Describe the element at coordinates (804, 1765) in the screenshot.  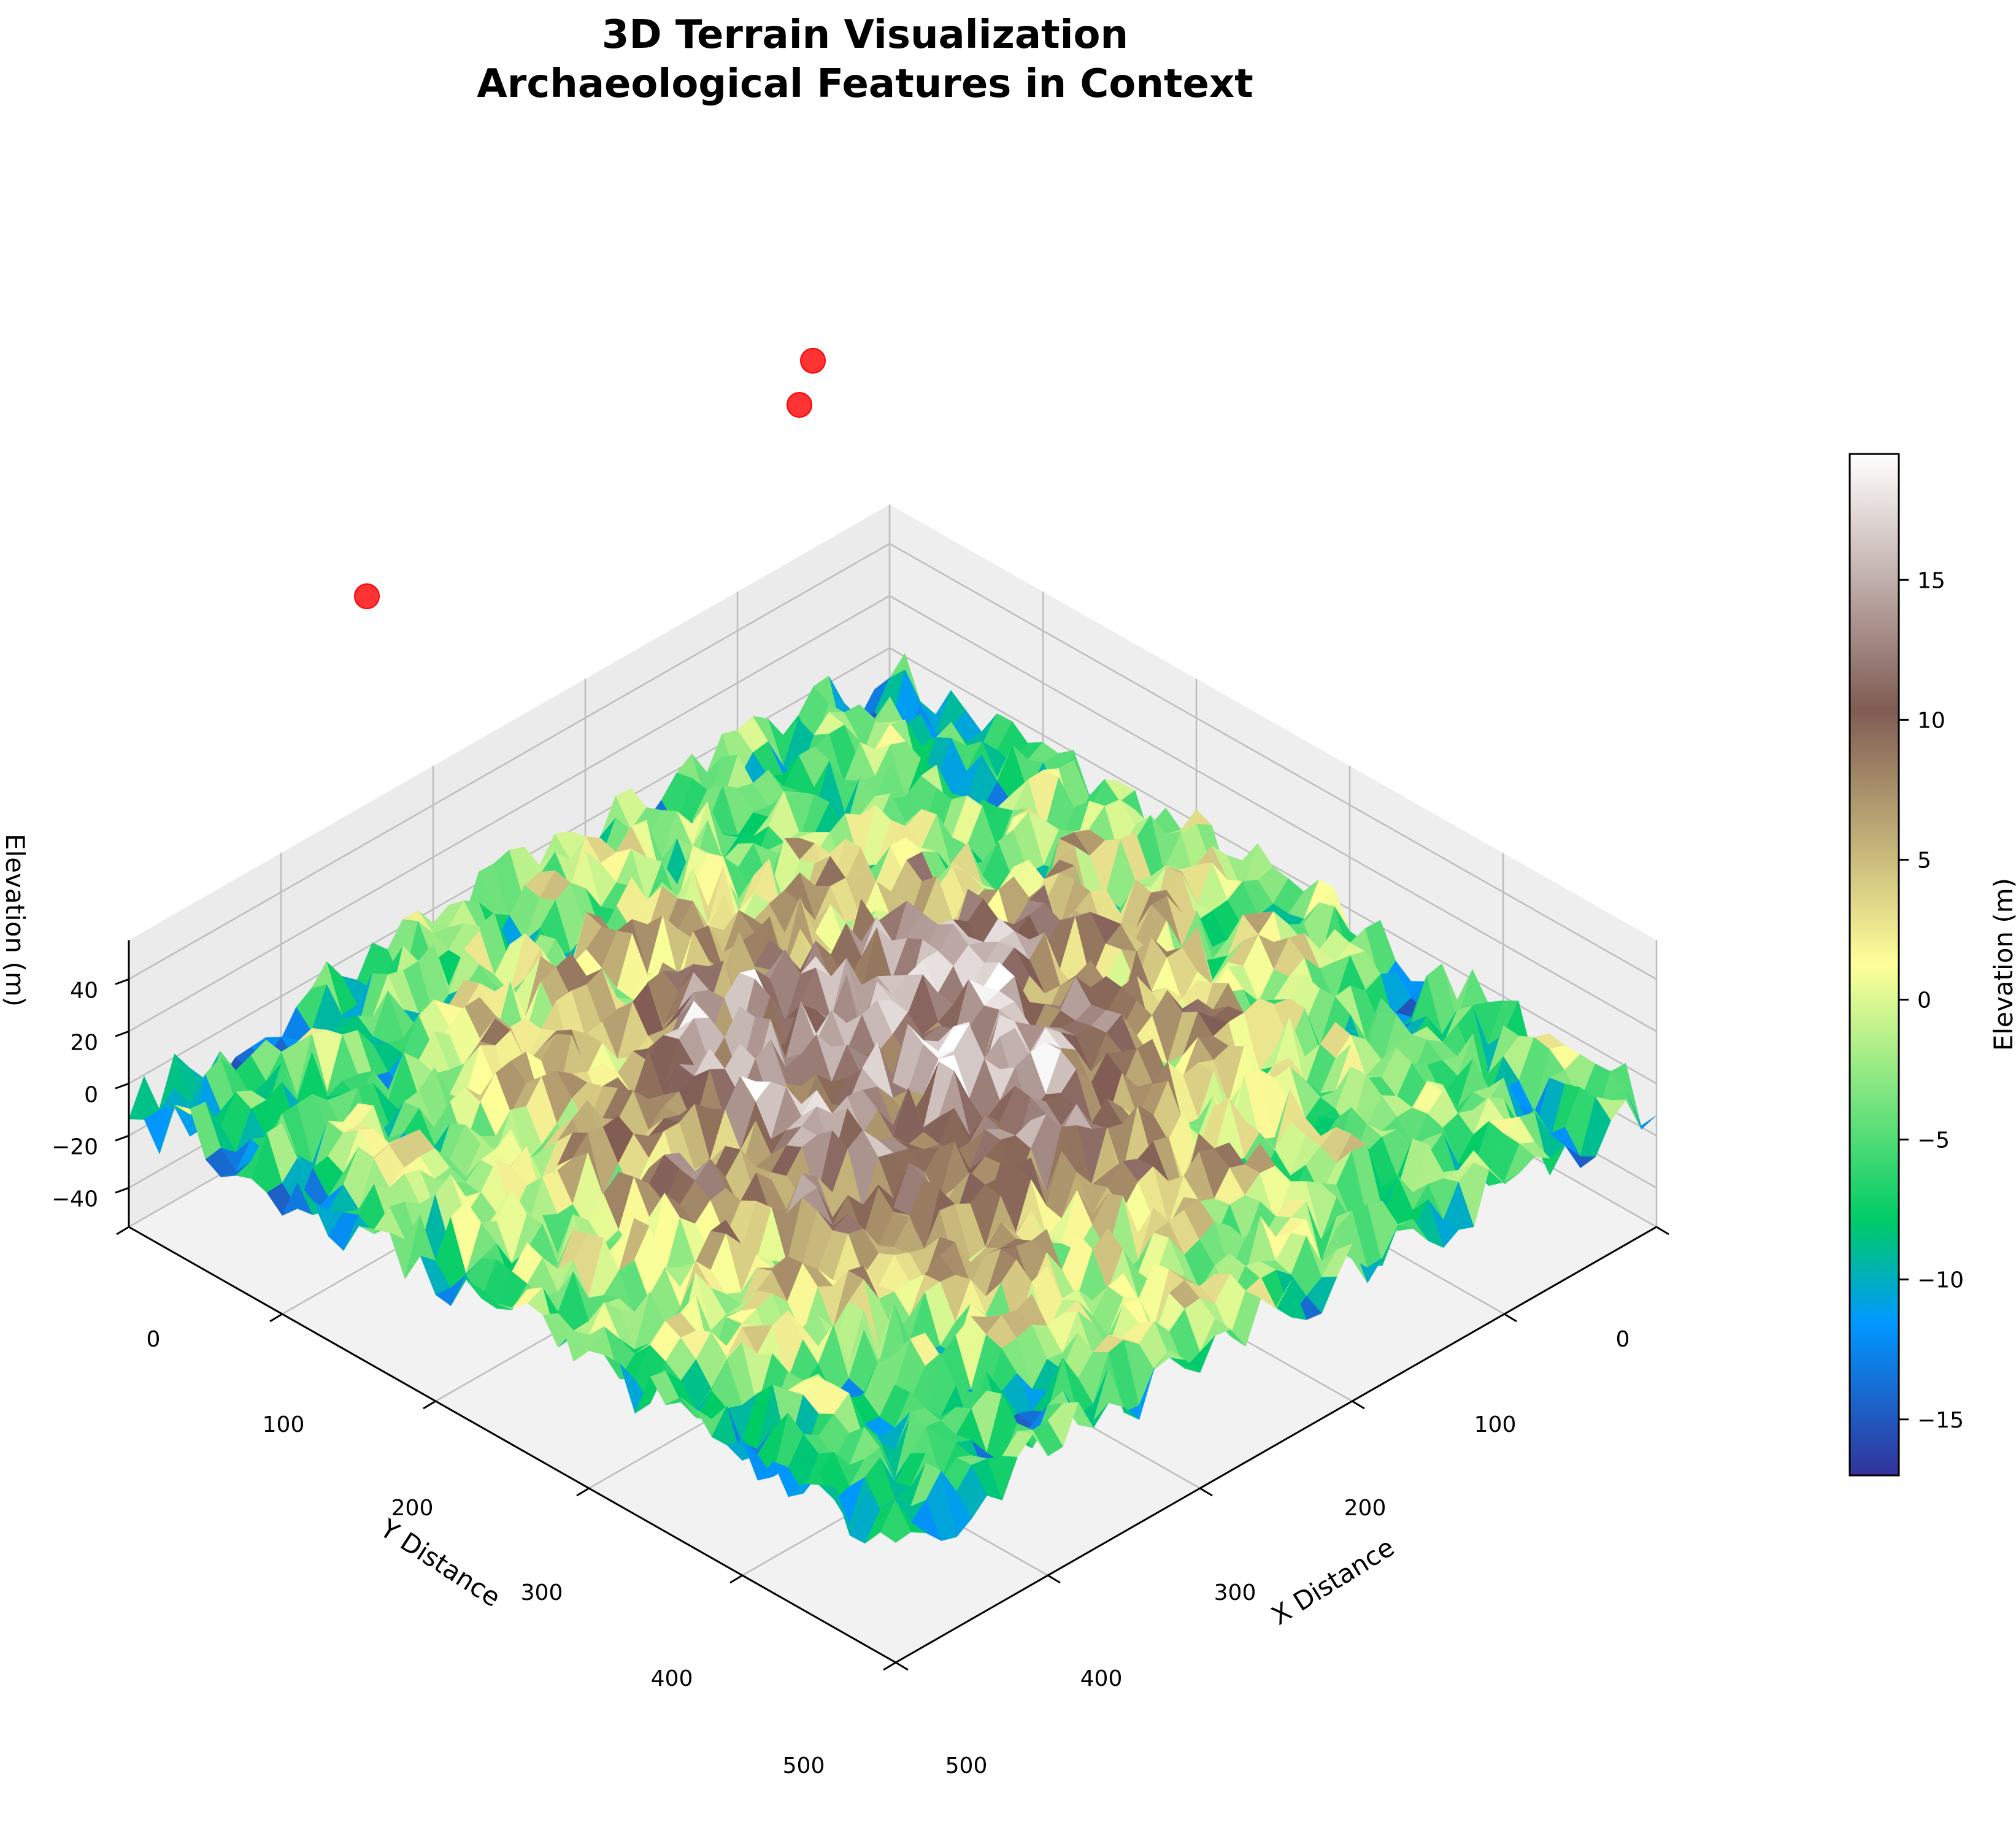
I see `y-tick-label: 500` at that location.